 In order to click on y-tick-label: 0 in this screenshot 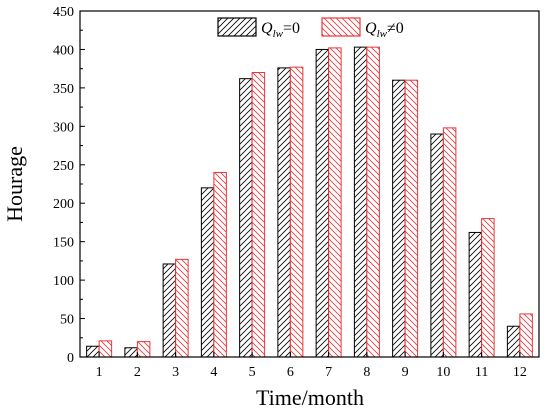, I will do `click(70, 358)`.